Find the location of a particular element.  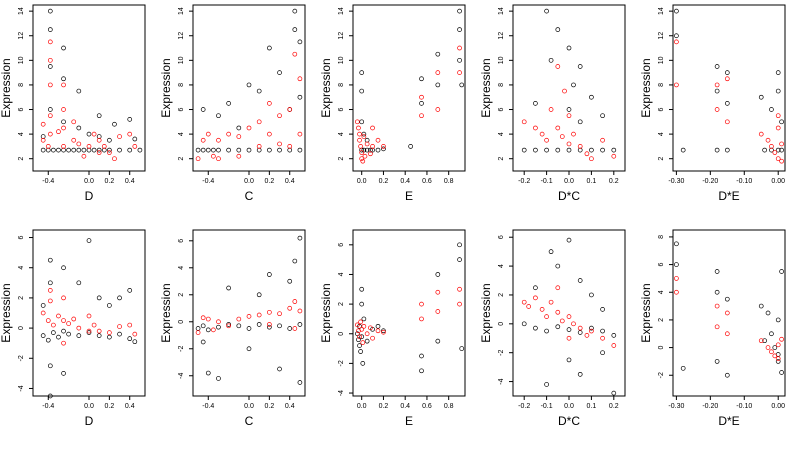

x-tick-label: 0.00 is located at coordinates (778, 406).